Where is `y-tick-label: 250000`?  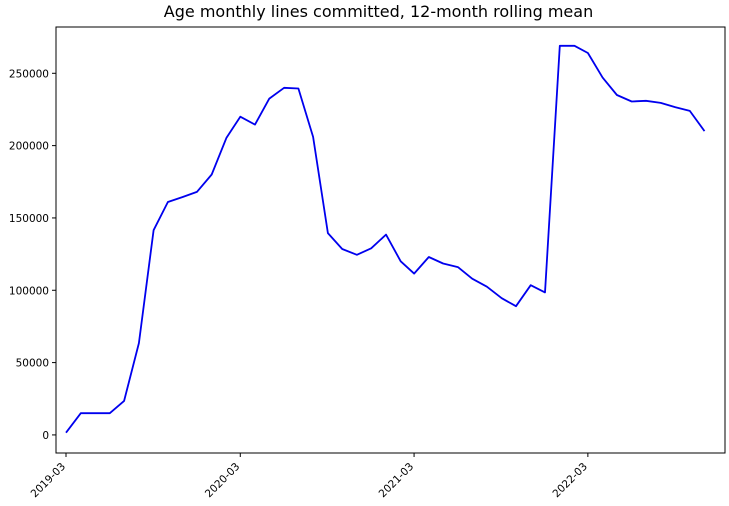 y-tick-label: 250000 is located at coordinates (29, 74).